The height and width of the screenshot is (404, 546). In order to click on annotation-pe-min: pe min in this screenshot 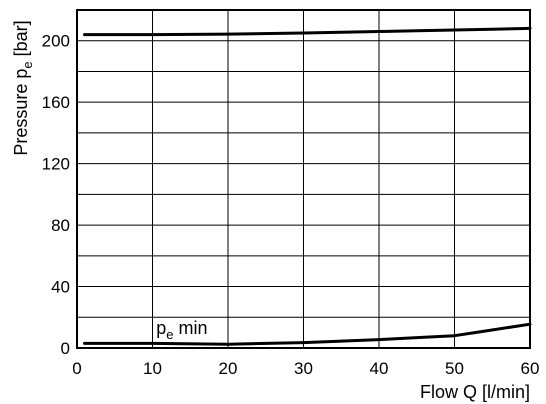, I will do `click(181, 330)`.